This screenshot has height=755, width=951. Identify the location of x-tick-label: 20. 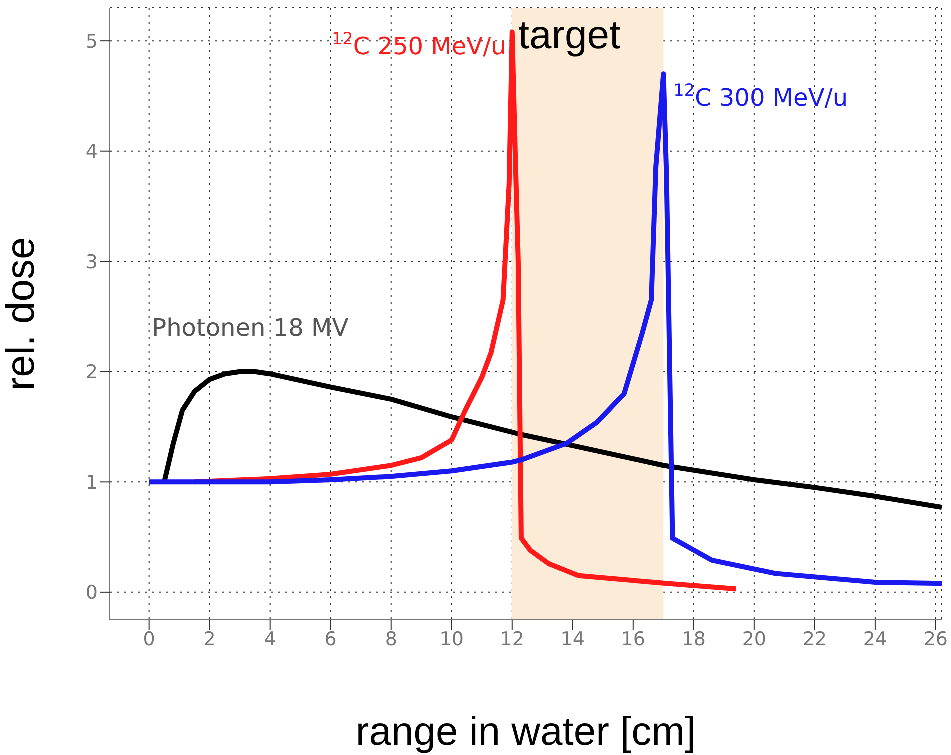
(754, 639).